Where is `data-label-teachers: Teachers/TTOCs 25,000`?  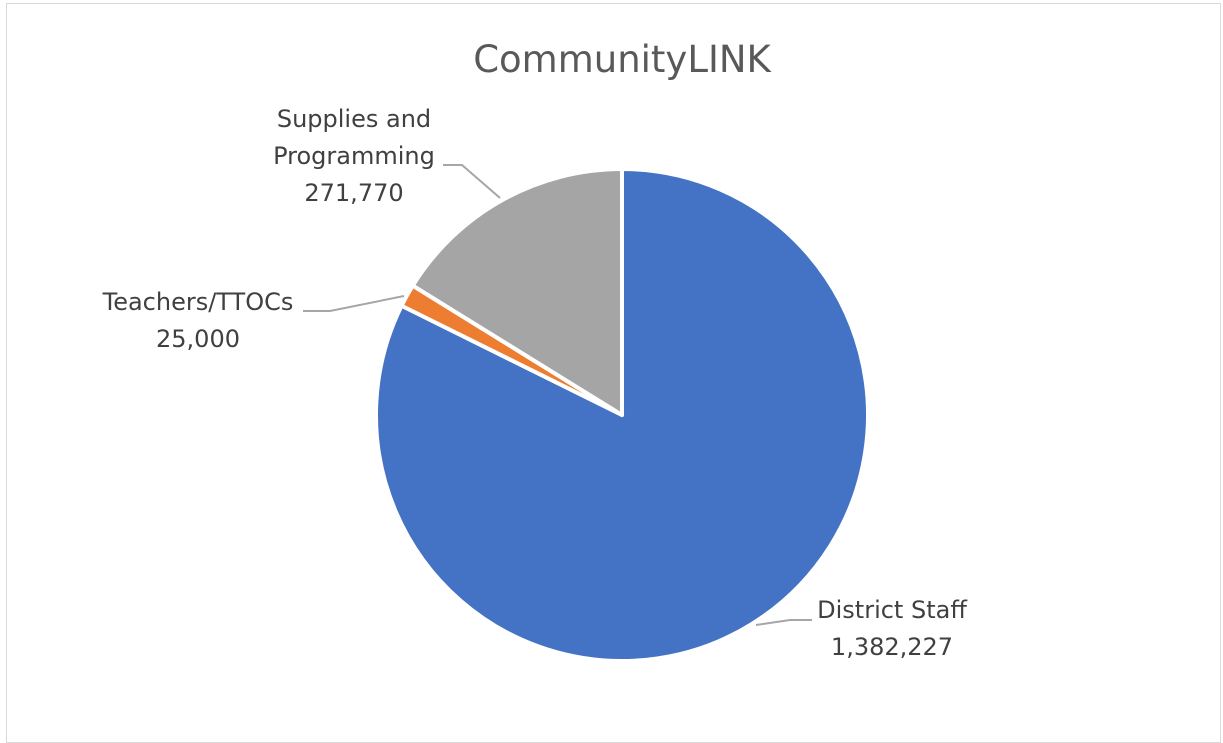
data-label-teachers: Teachers/TTOCs 25,000 is located at coordinates (253, 320).